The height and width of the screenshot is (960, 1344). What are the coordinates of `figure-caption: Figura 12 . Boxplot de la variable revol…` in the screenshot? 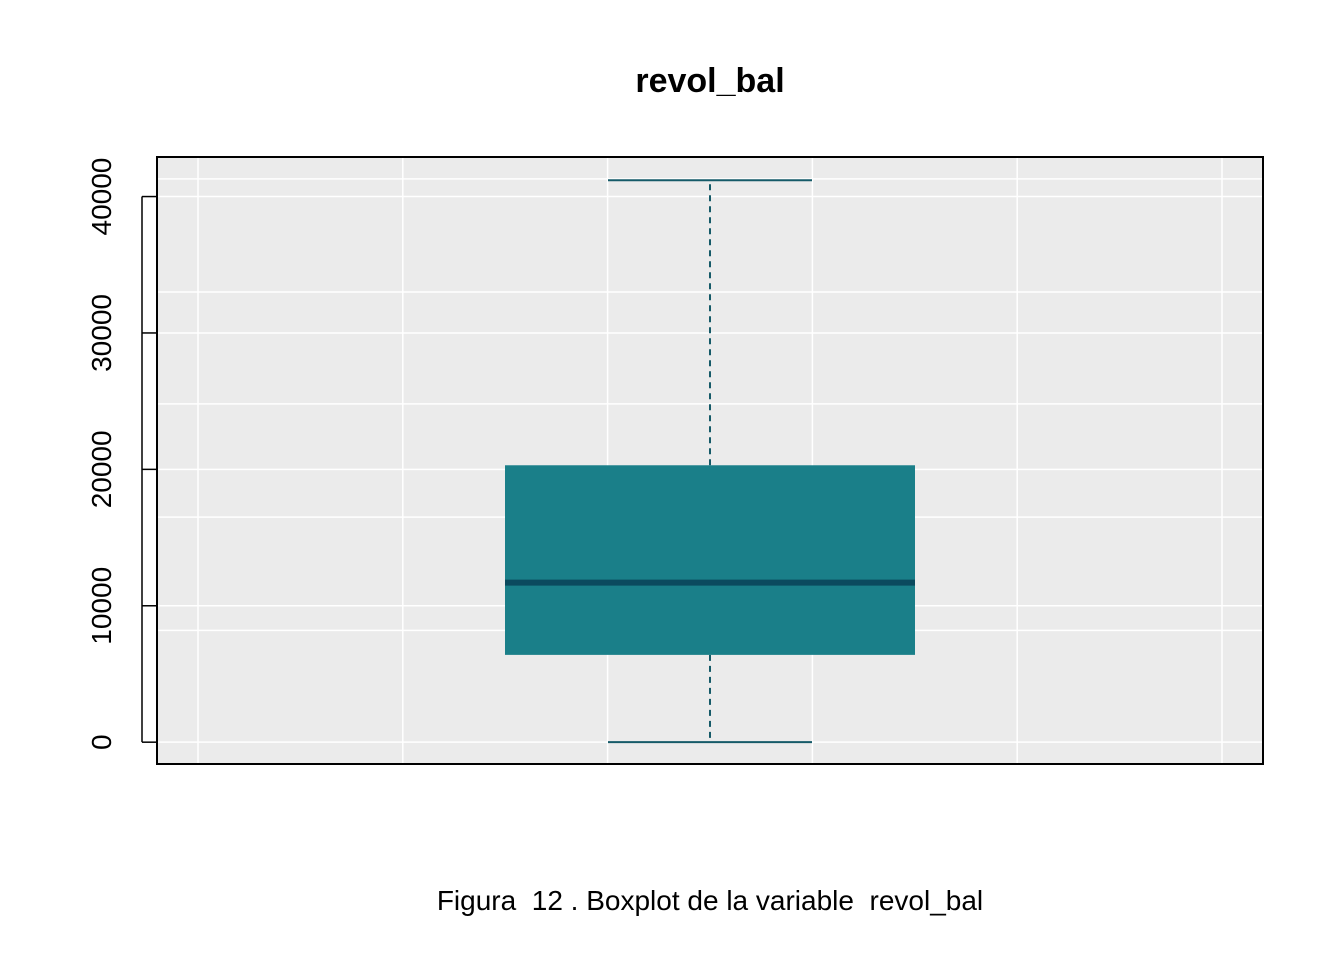 It's located at (710, 900).